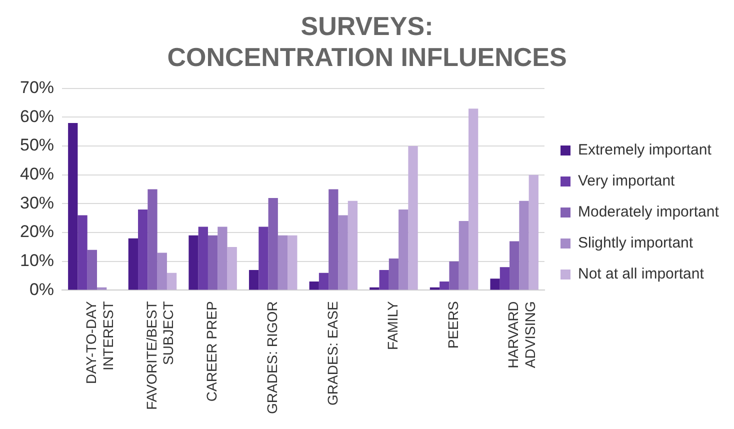  Describe the element at coordinates (636, 243) in the screenshot. I see `legend-label: Slightly important` at that location.